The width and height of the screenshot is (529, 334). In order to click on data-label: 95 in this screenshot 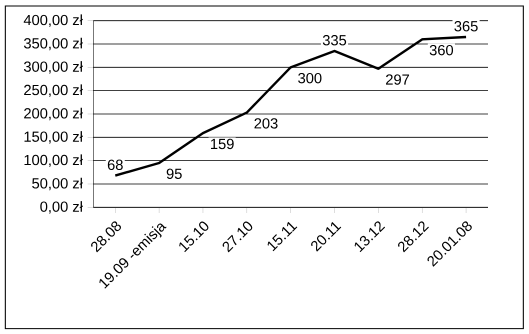, I will do `click(174, 173)`.